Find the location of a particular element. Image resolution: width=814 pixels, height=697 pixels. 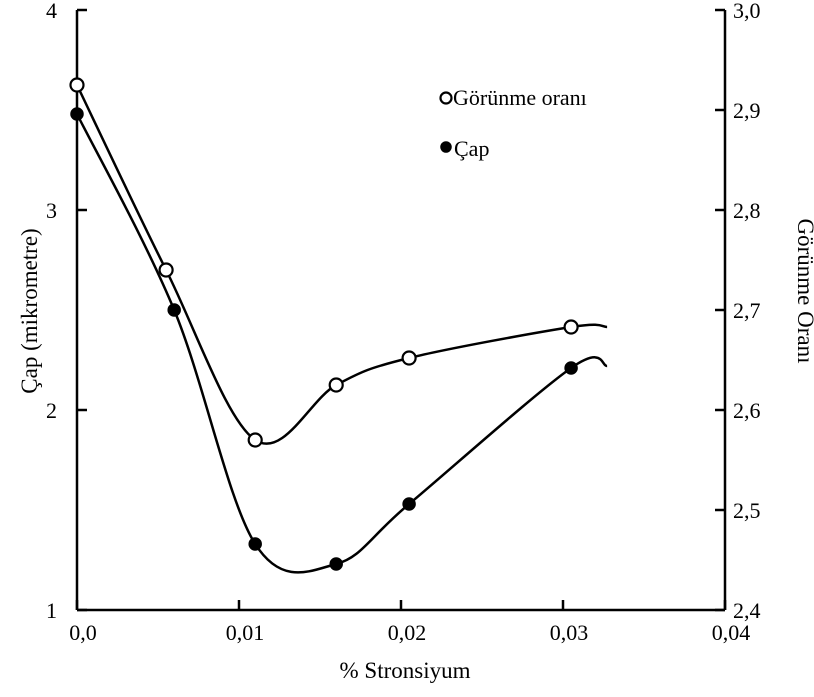

legend-marker-open-circle is located at coordinates (446, 98).